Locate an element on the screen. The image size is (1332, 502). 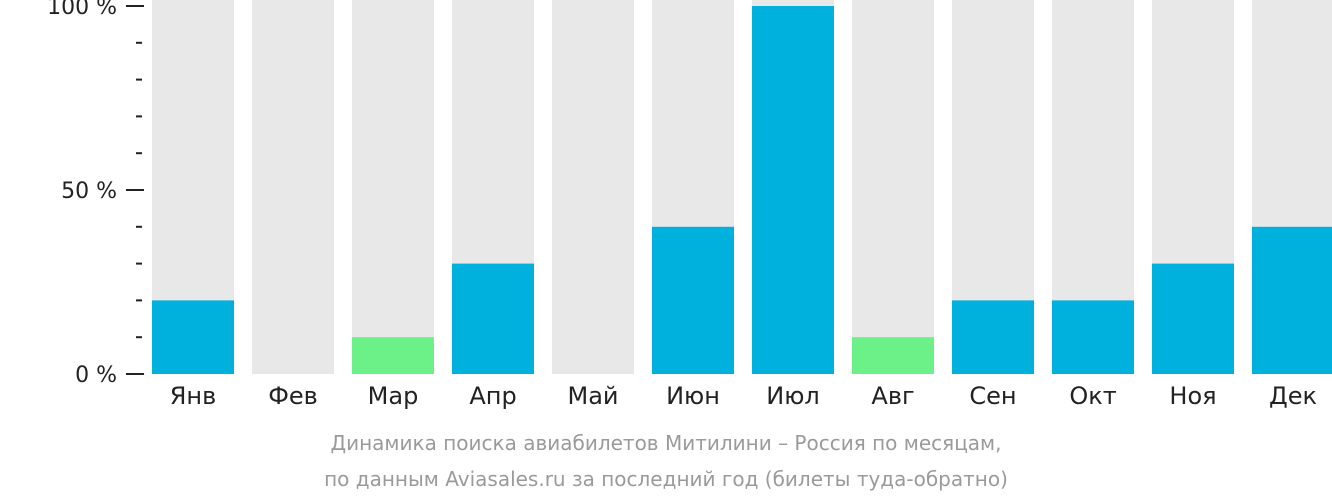
x-tick-label-11: Ноя is located at coordinates (1192, 396).